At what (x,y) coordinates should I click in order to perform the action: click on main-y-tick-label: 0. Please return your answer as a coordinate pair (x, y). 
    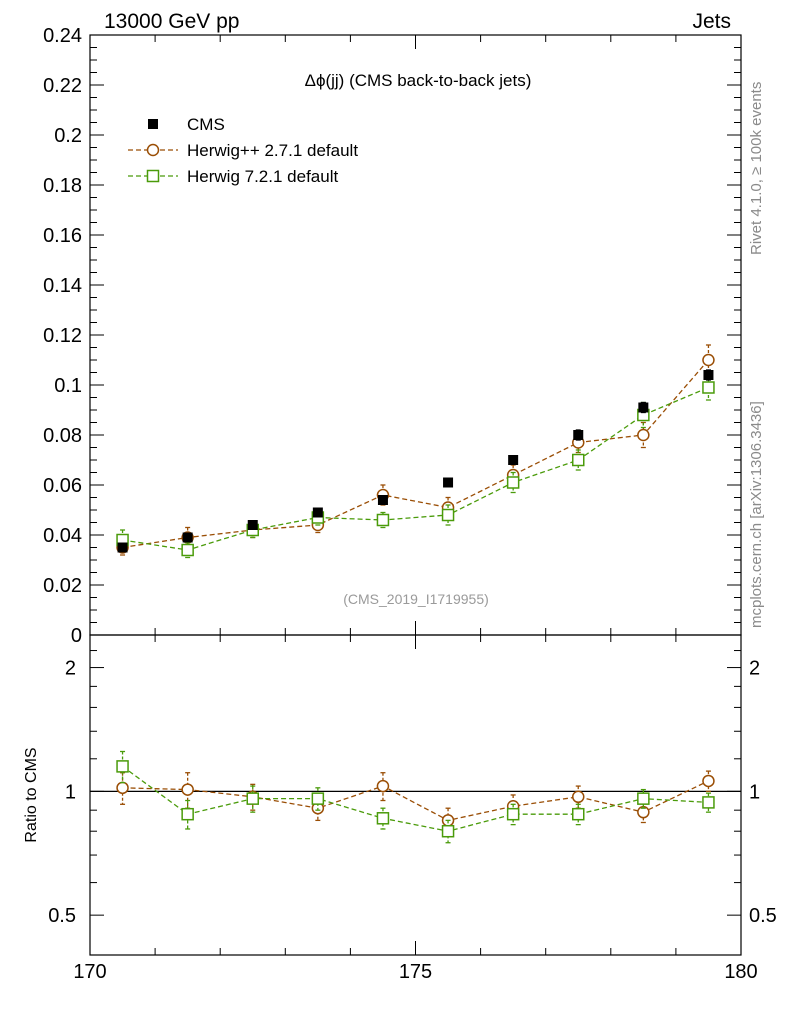
    Looking at the image, I should click on (76, 636).